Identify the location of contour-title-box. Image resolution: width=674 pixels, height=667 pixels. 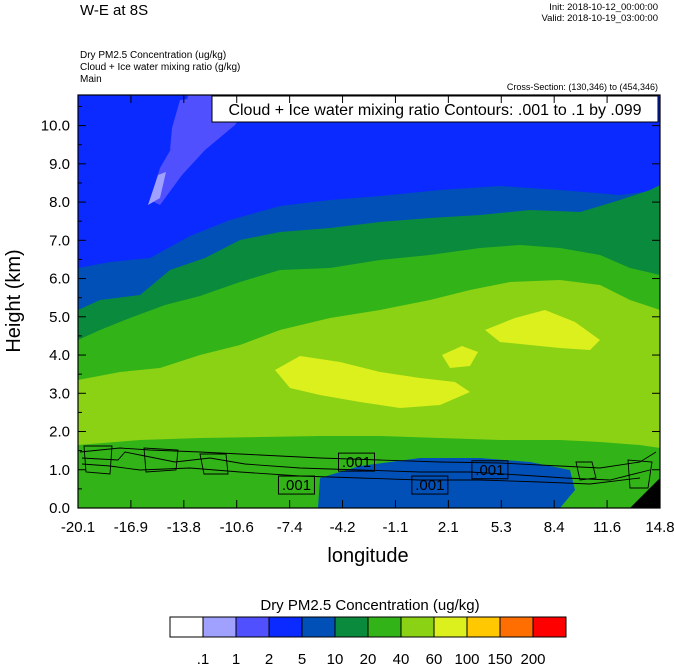
(435, 109).